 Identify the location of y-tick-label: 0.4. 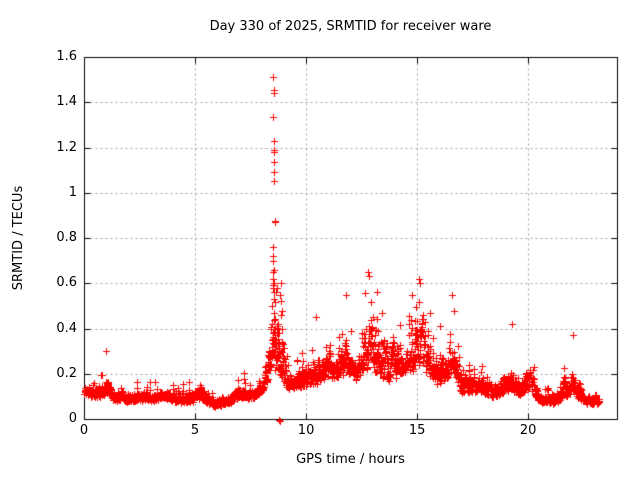
(66, 328).